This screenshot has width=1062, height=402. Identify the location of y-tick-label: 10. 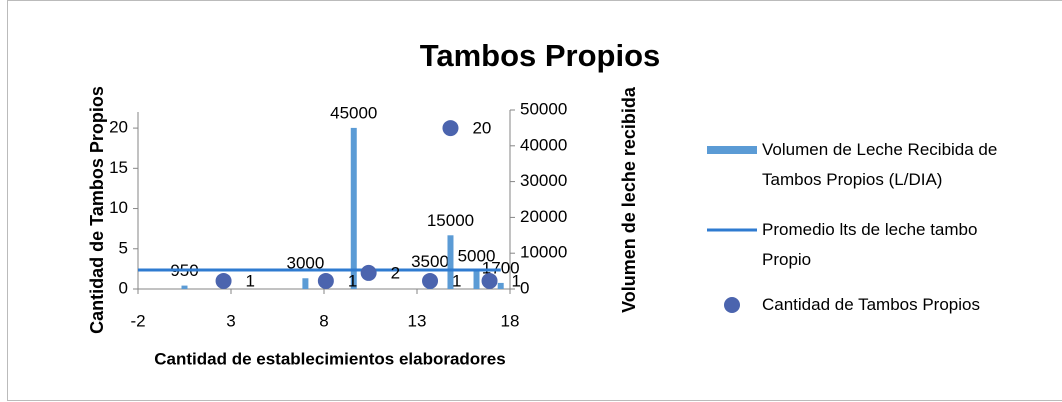
(118, 207).